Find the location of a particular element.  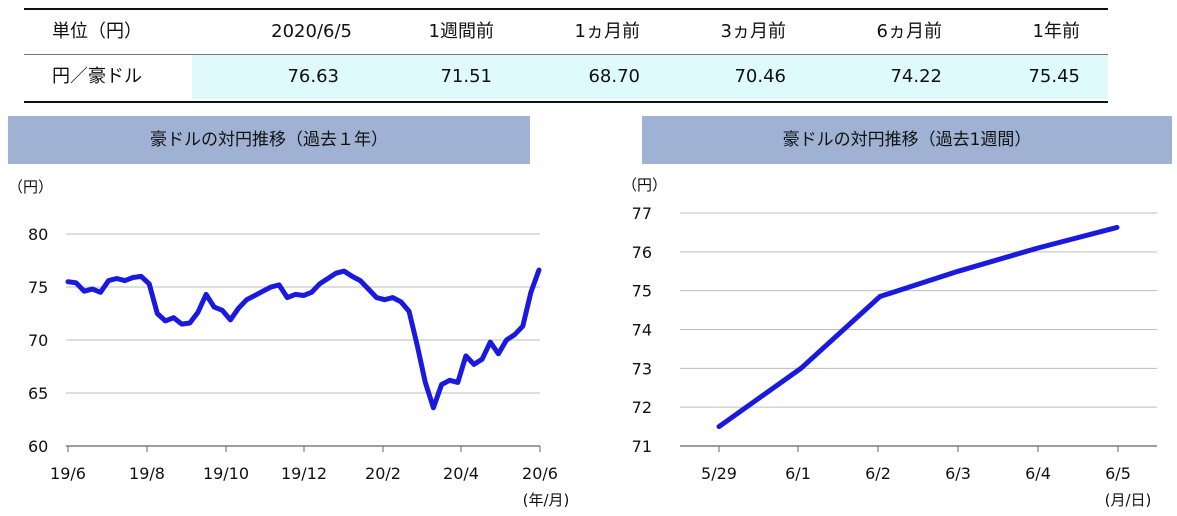

col-header-1month: 1ヵ月前 is located at coordinates (607, 31).